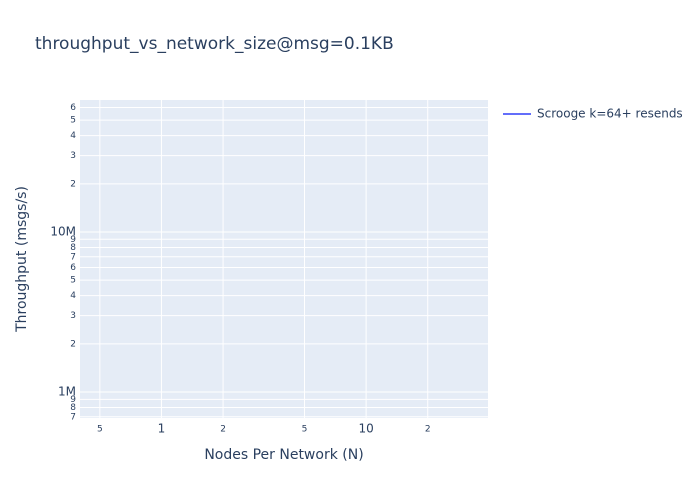 The width and height of the screenshot is (700, 500). What do you see at coordinates (67, 392) in the screenshot?
I see `y-tick-label: 1M` at bounding box center [67, 392].